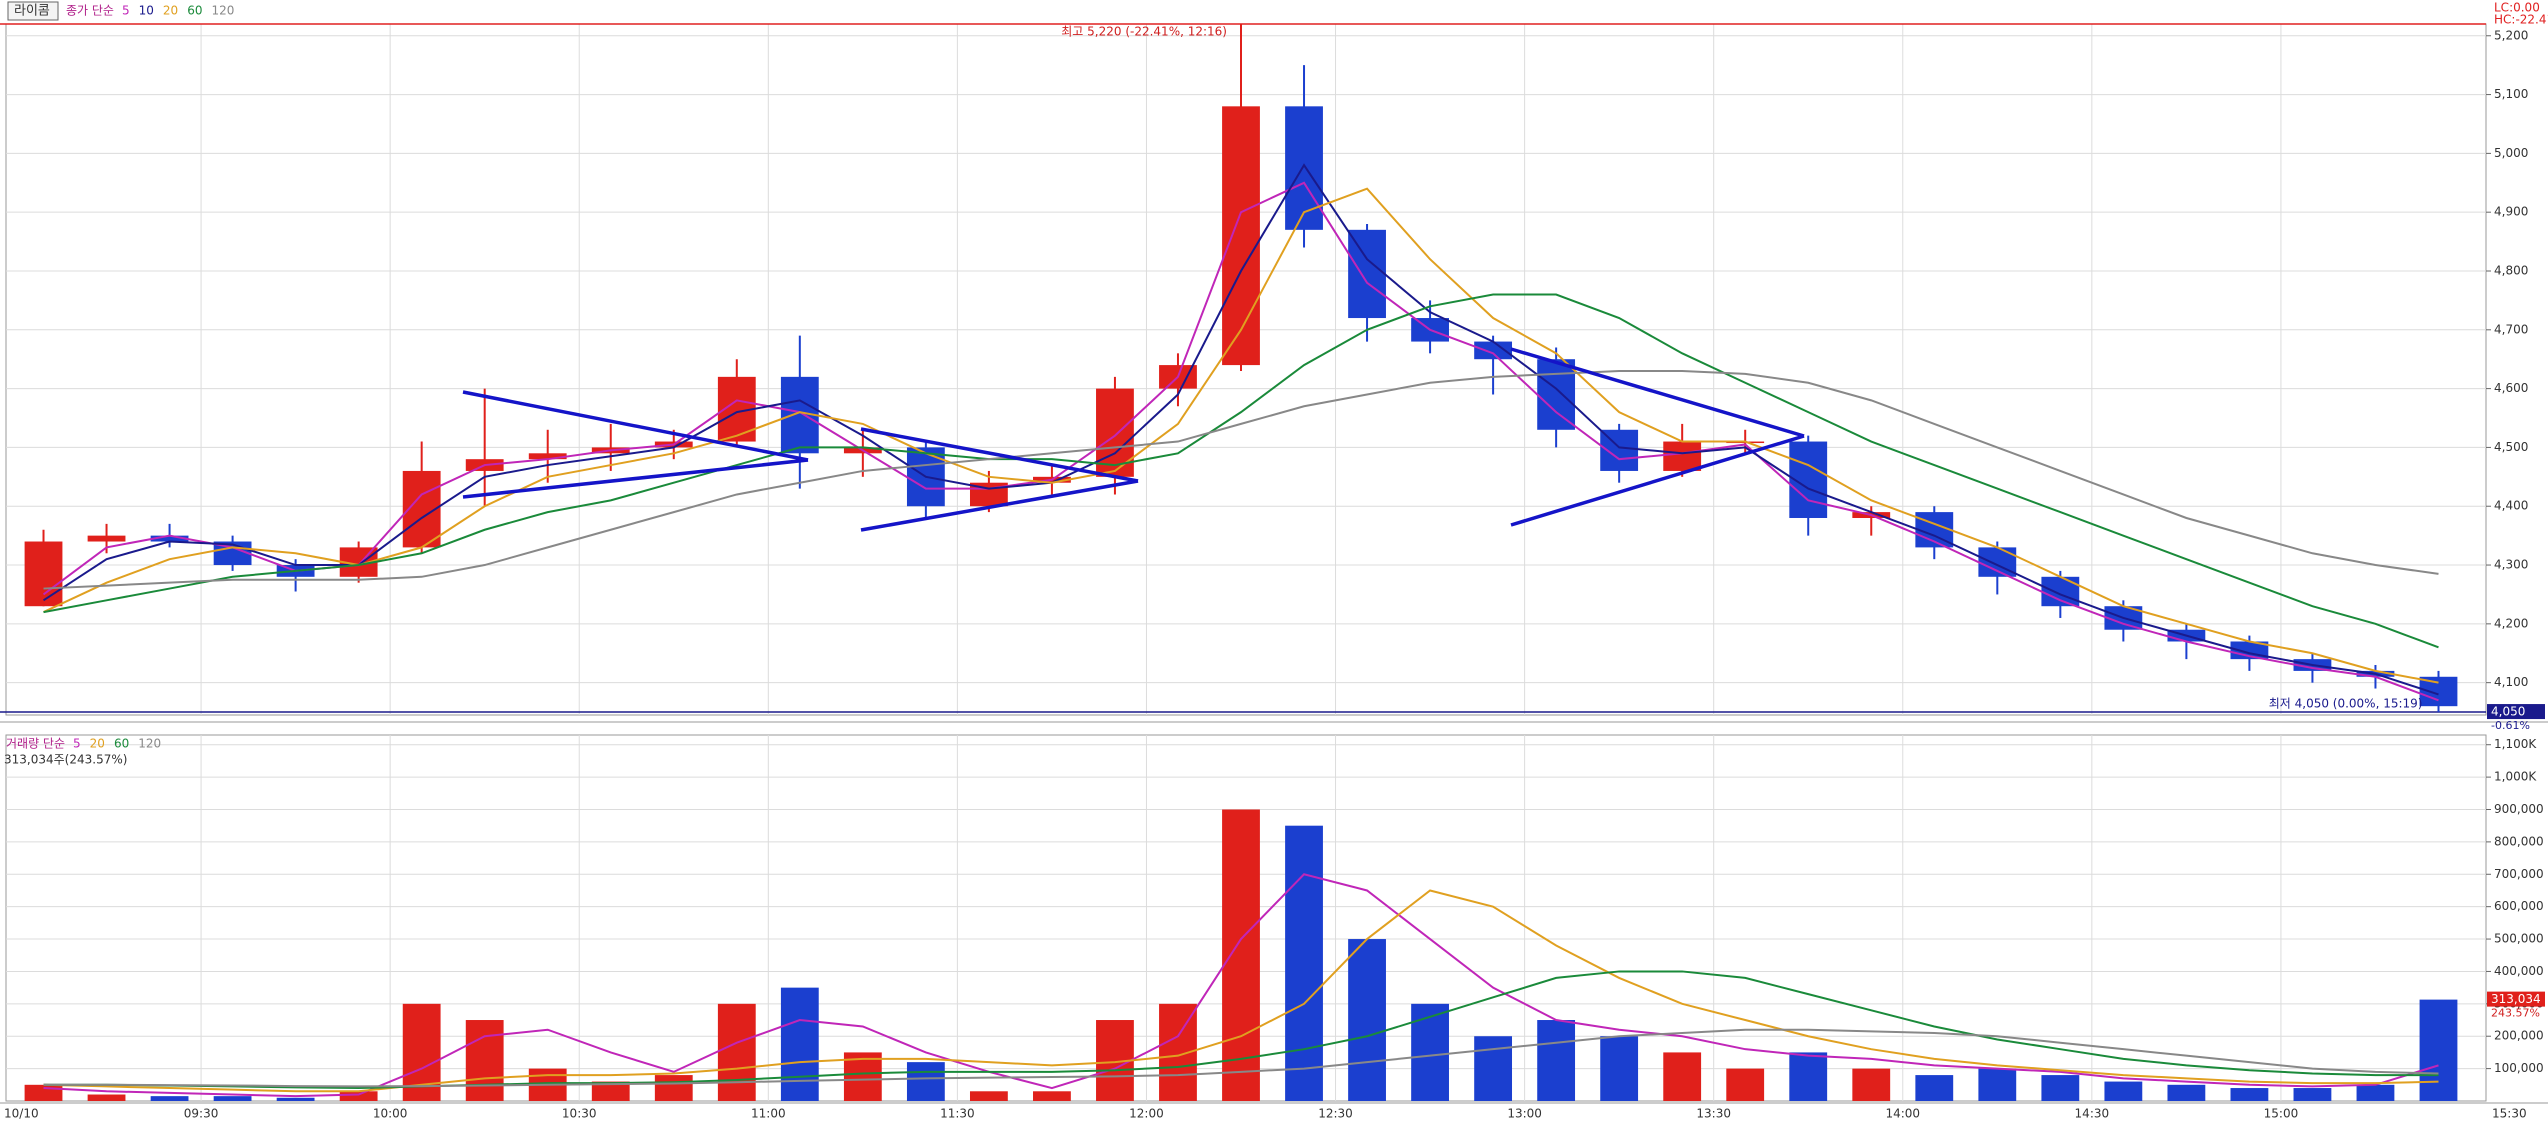  What do you see at coordinates (35, 744) in the screenshot?
I see `legend-title: 거래량 단순` at bounding box center [35, 744].